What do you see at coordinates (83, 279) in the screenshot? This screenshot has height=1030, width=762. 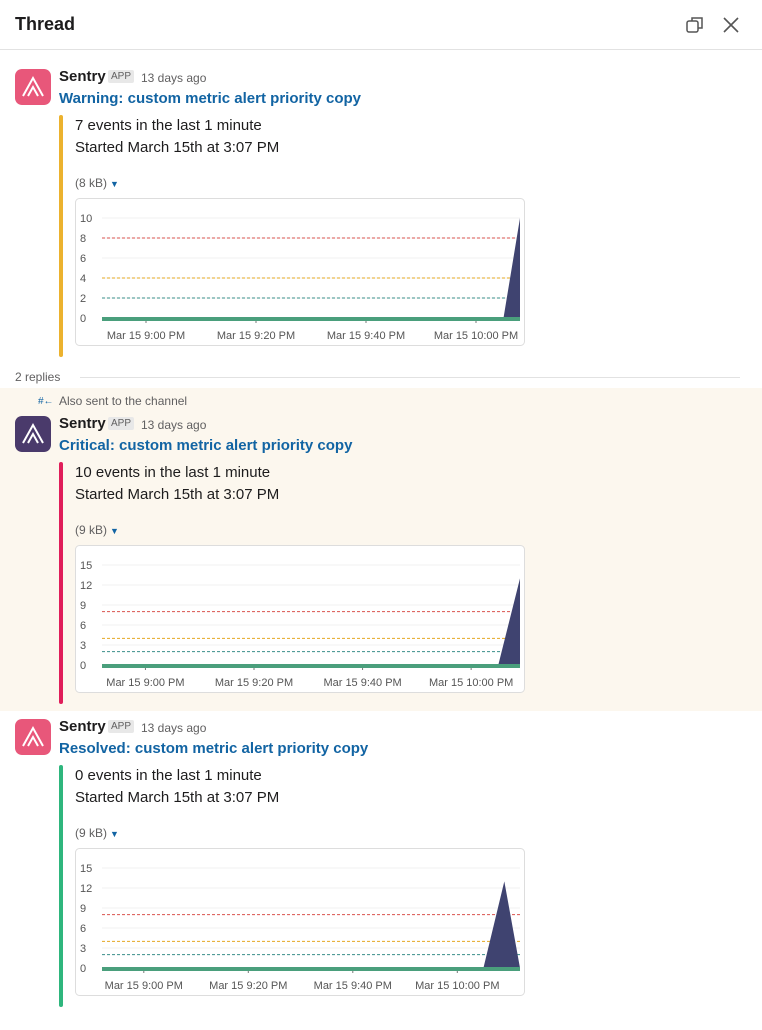 I see `y-tick-label: 4` at bounding box center [83, 279].